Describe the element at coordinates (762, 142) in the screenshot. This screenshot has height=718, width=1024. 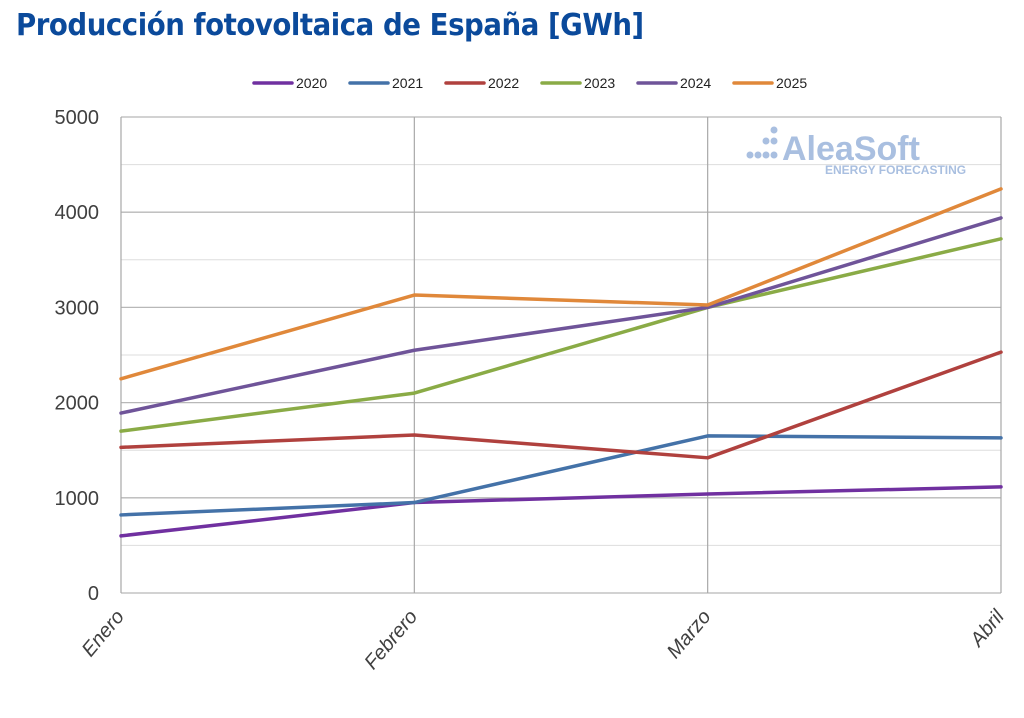
I see `dots-icon` at that location.